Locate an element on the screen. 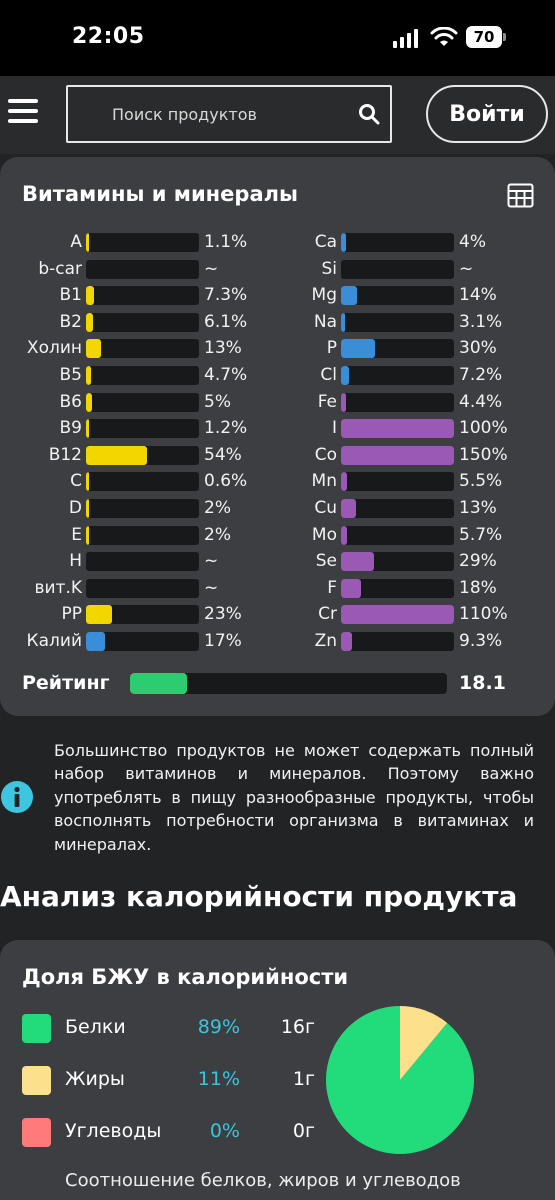  rating-bar-fill is located at coordinates (159, 683).